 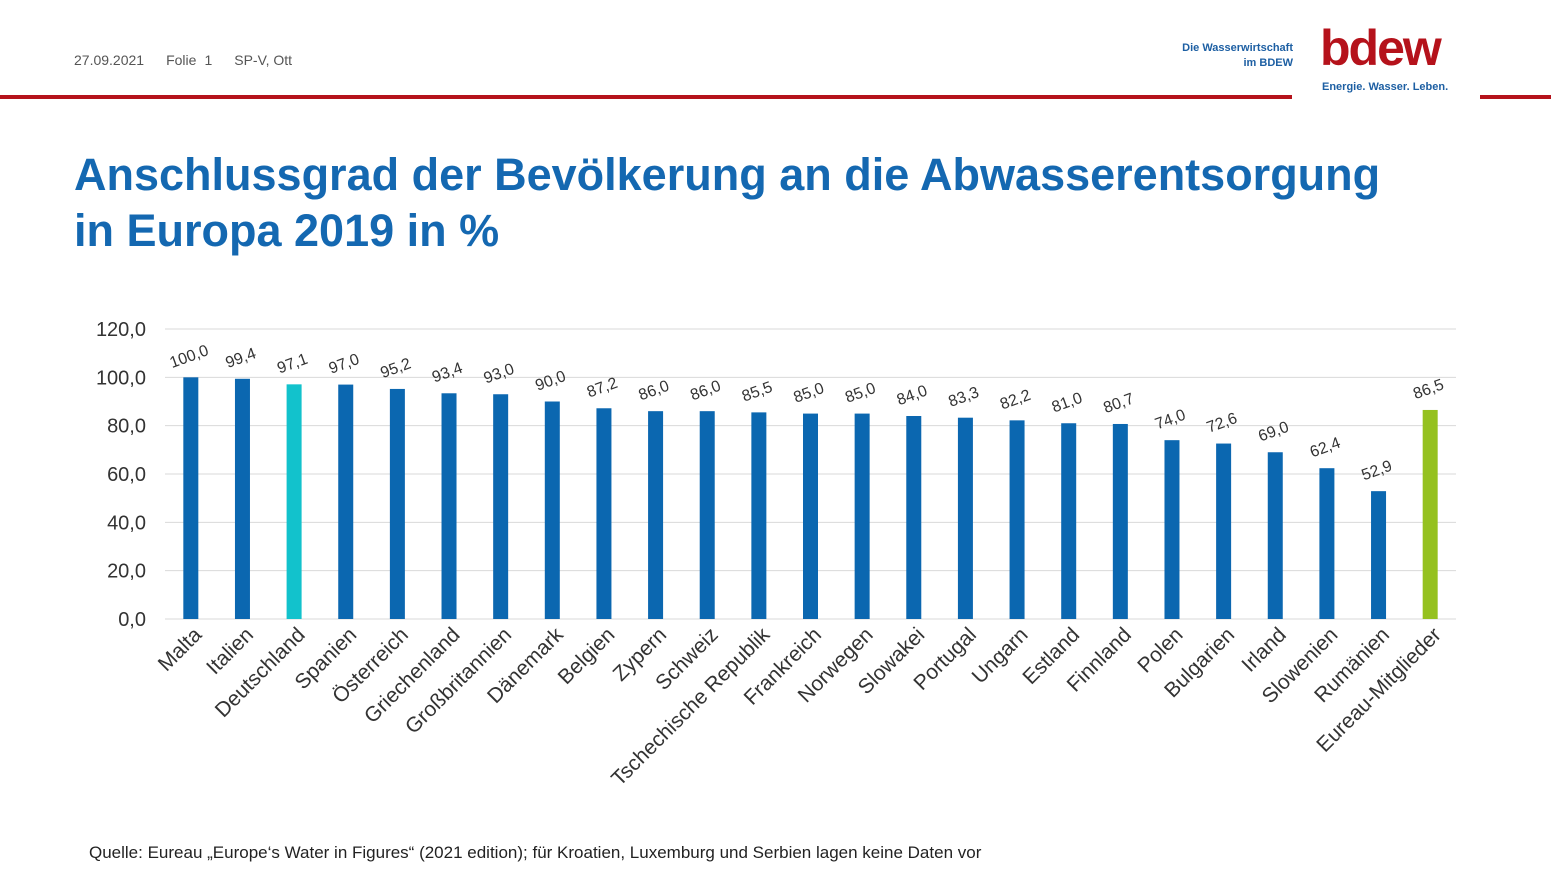 I want to click on y-tick-label: 120,0, so click(x=121, y=330).